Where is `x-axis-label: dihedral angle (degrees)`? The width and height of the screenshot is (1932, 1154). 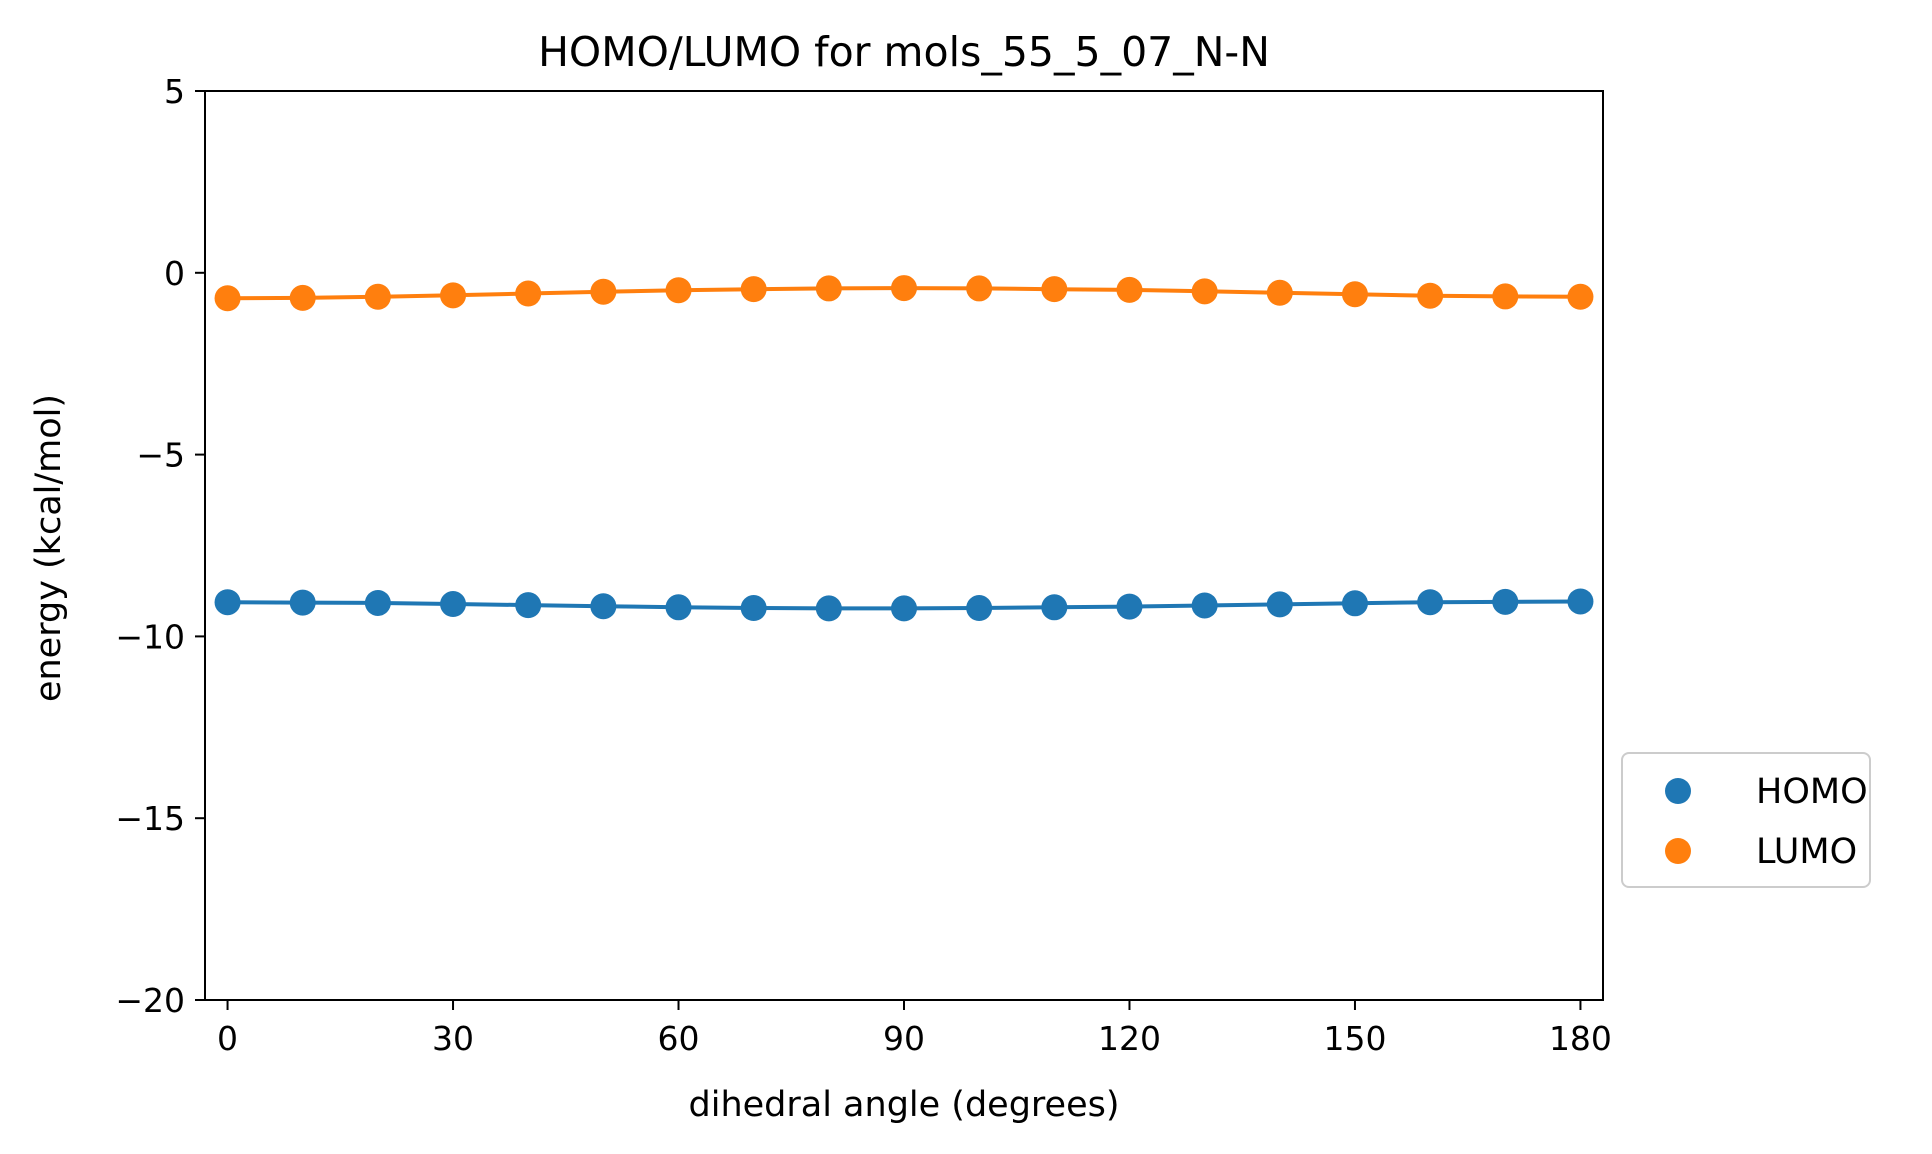
x-axis-label: dihedral angle (degrees) is located at coordinates (904, 1105).